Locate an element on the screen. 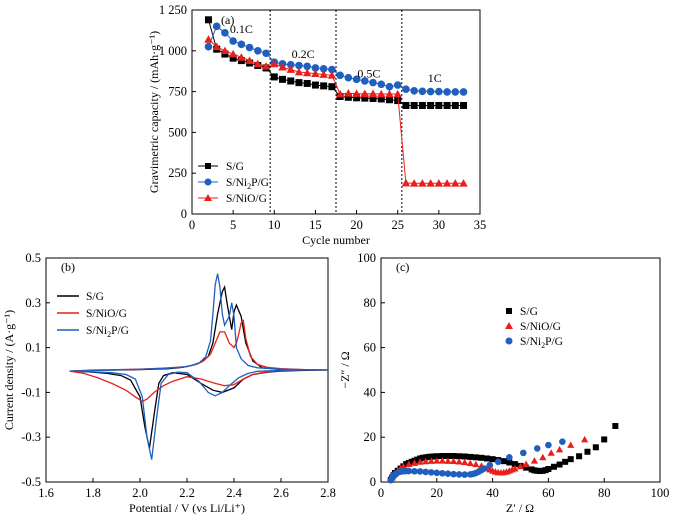 This screenshot has width=677, height=524. legend-label-c-s-ni2p-g: S/Ni2P/G is located at coordinates (541, 343).